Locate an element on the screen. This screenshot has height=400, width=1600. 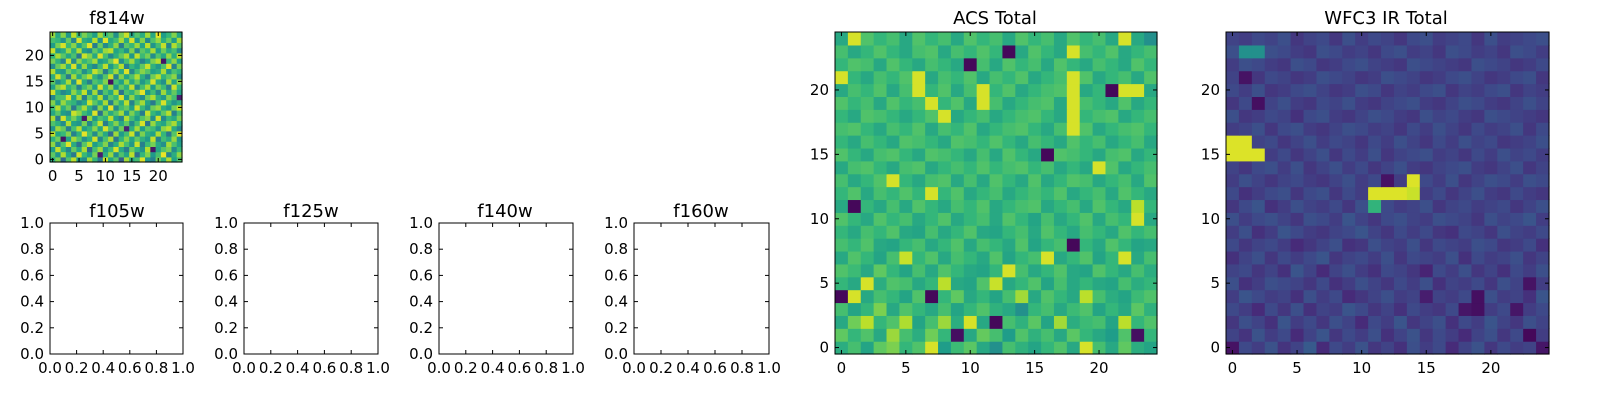
y-tick-label: 0.6 is located at coordinates (32, 275).